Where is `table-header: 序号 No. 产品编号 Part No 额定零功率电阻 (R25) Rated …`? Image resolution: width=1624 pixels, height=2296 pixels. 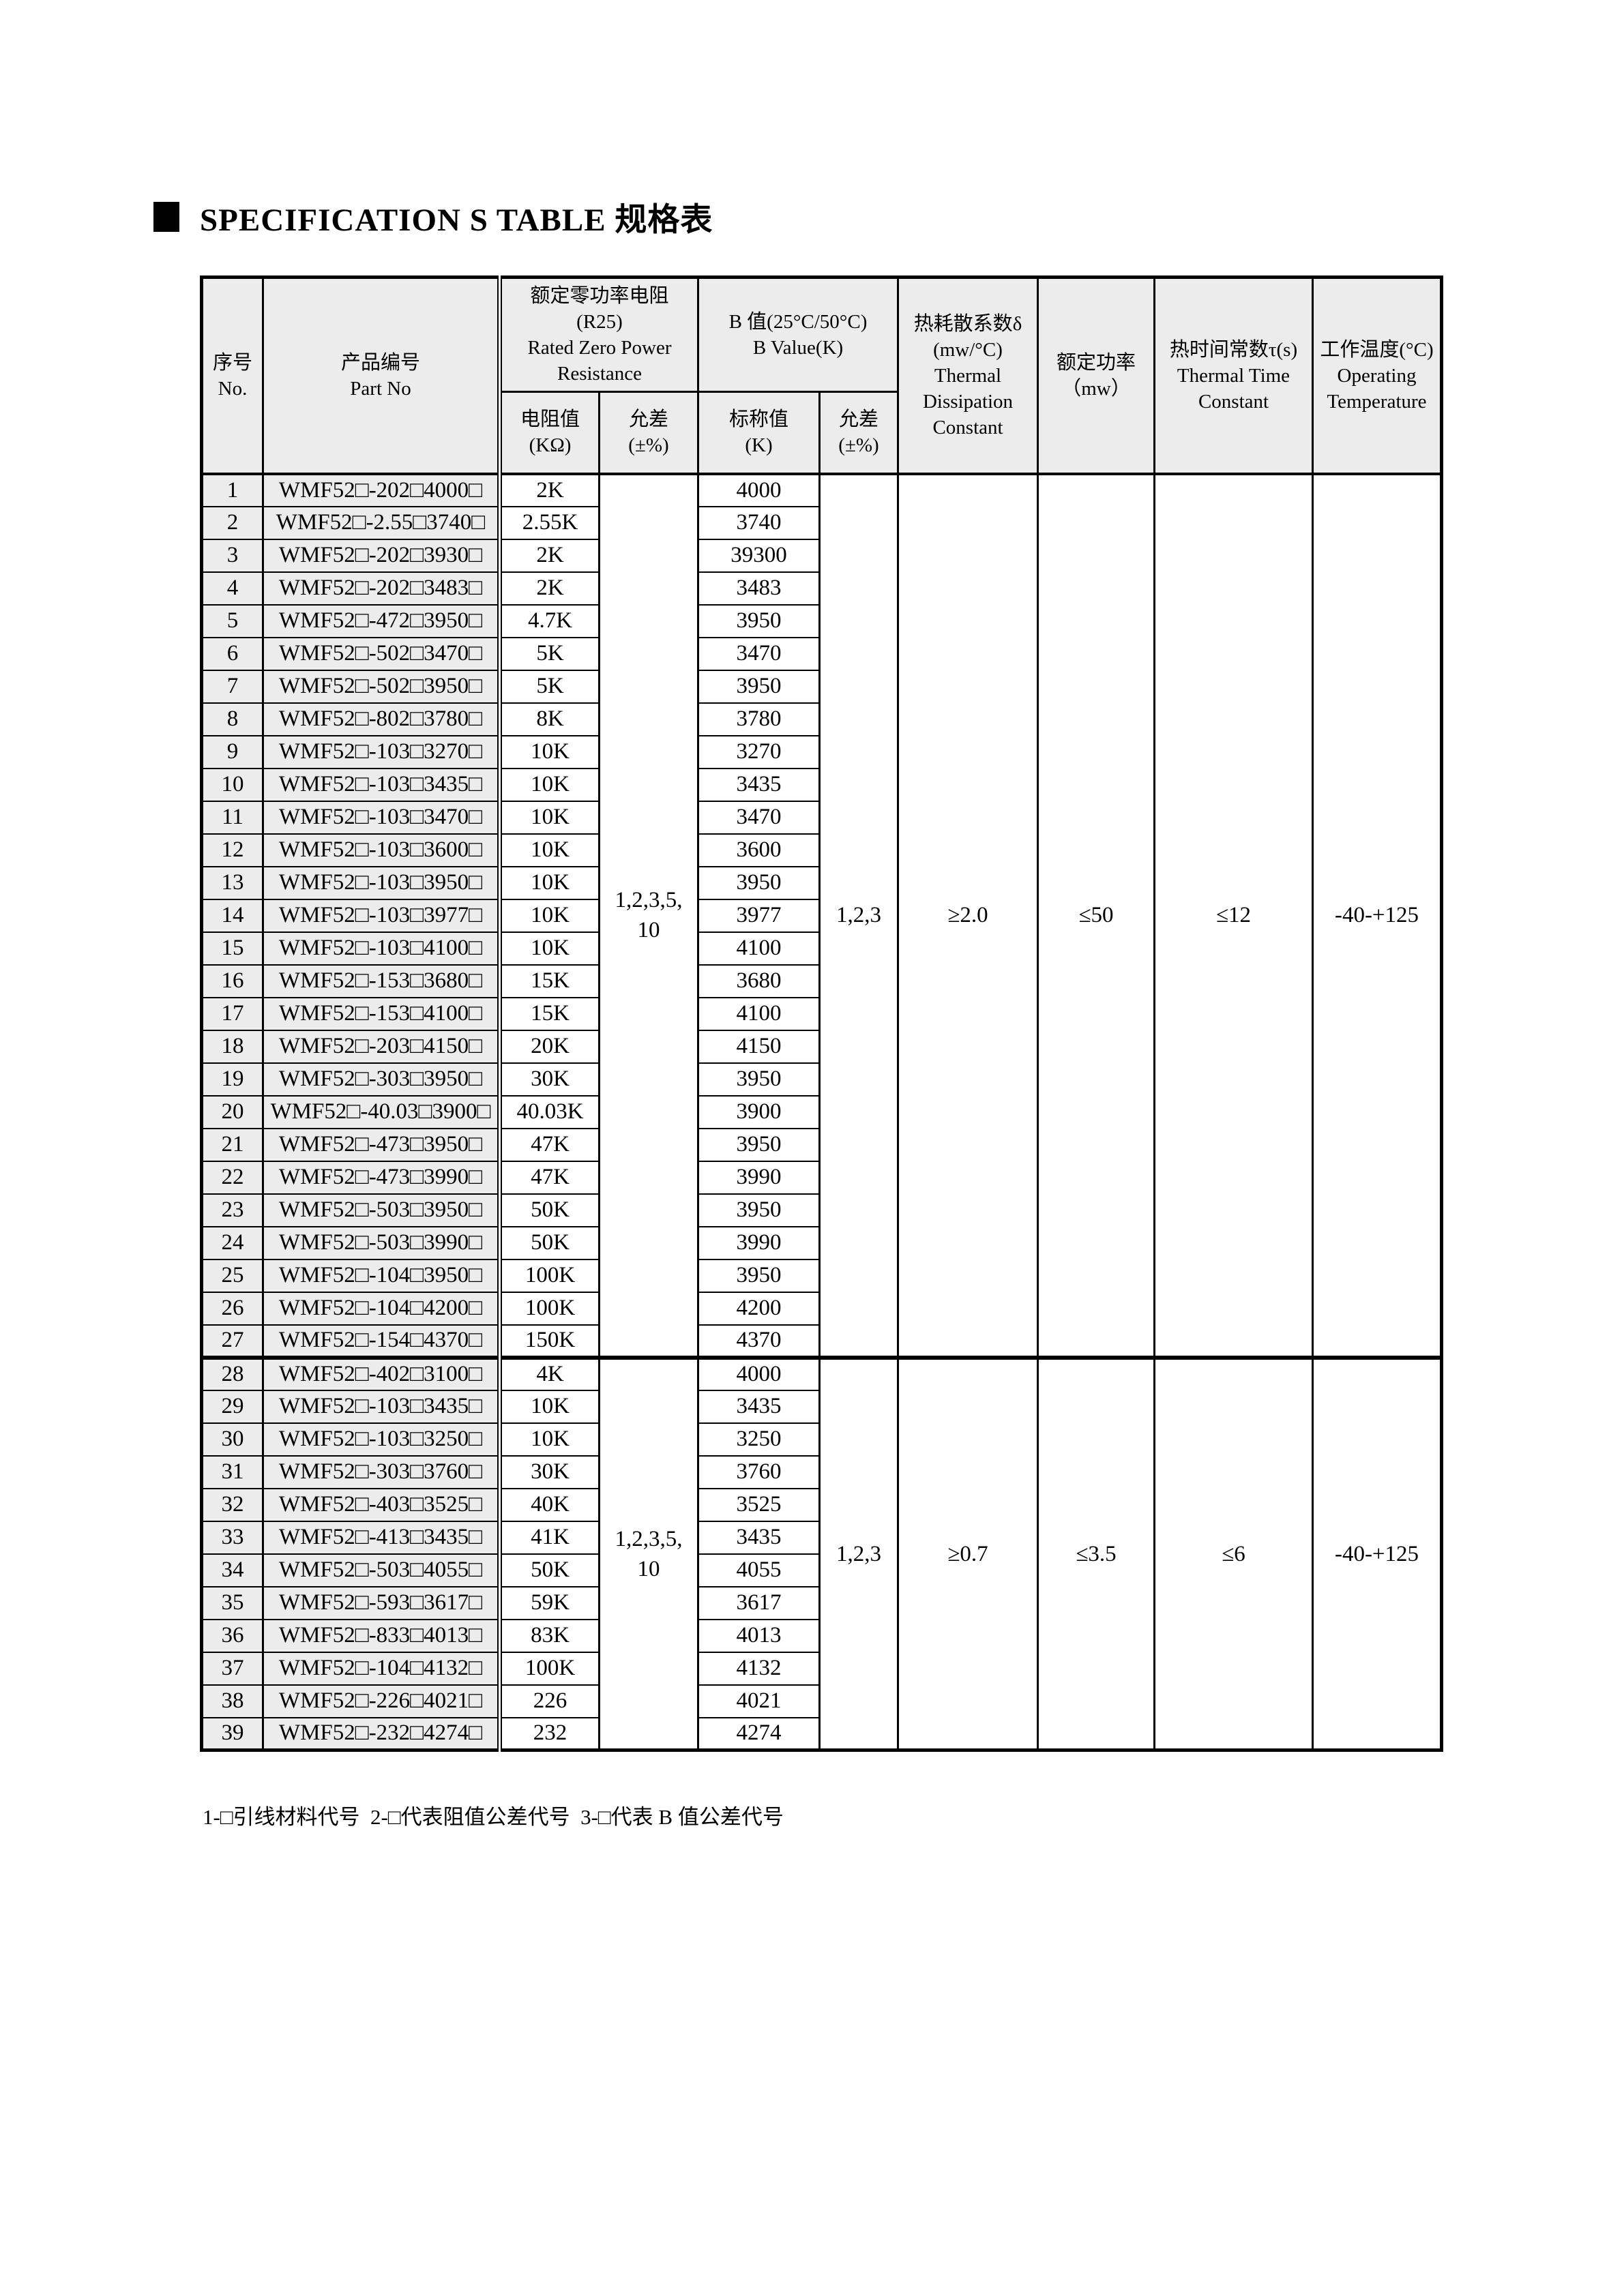
table-header: 序号 No. 产品编号 Part No 额定零功率电阻 (R25) Rated … is located at coordinates (822, 376).